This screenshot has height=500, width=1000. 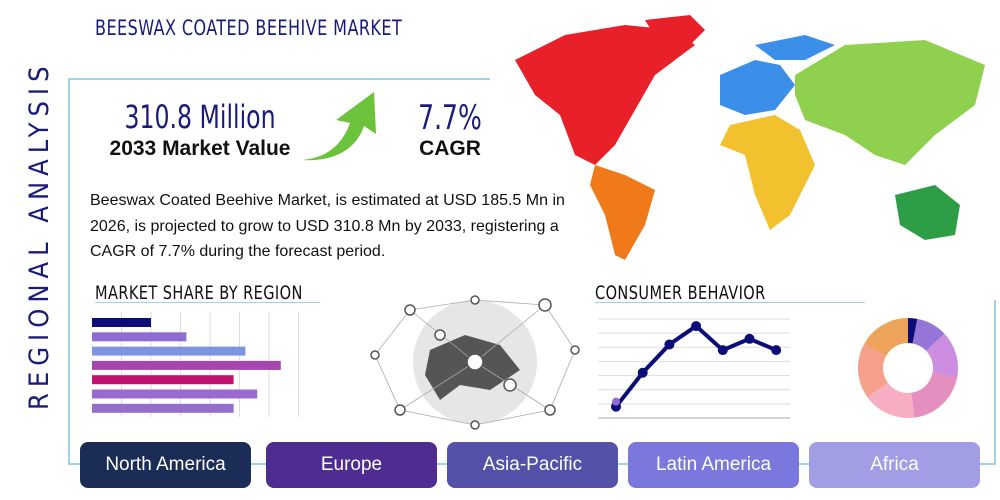 I want to click on region-button-europe: Europe, so click(x=351, y=465).